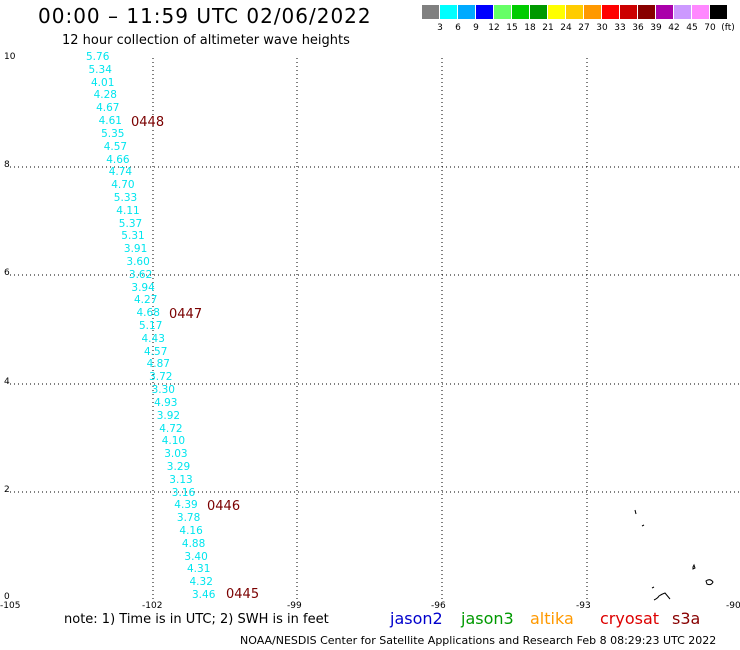 The image size is (740, 650). What do you see at coordinates (178, 466) in the screenshot?
I see `wave-height-label: 3.29` at bounding box center [178, 466].